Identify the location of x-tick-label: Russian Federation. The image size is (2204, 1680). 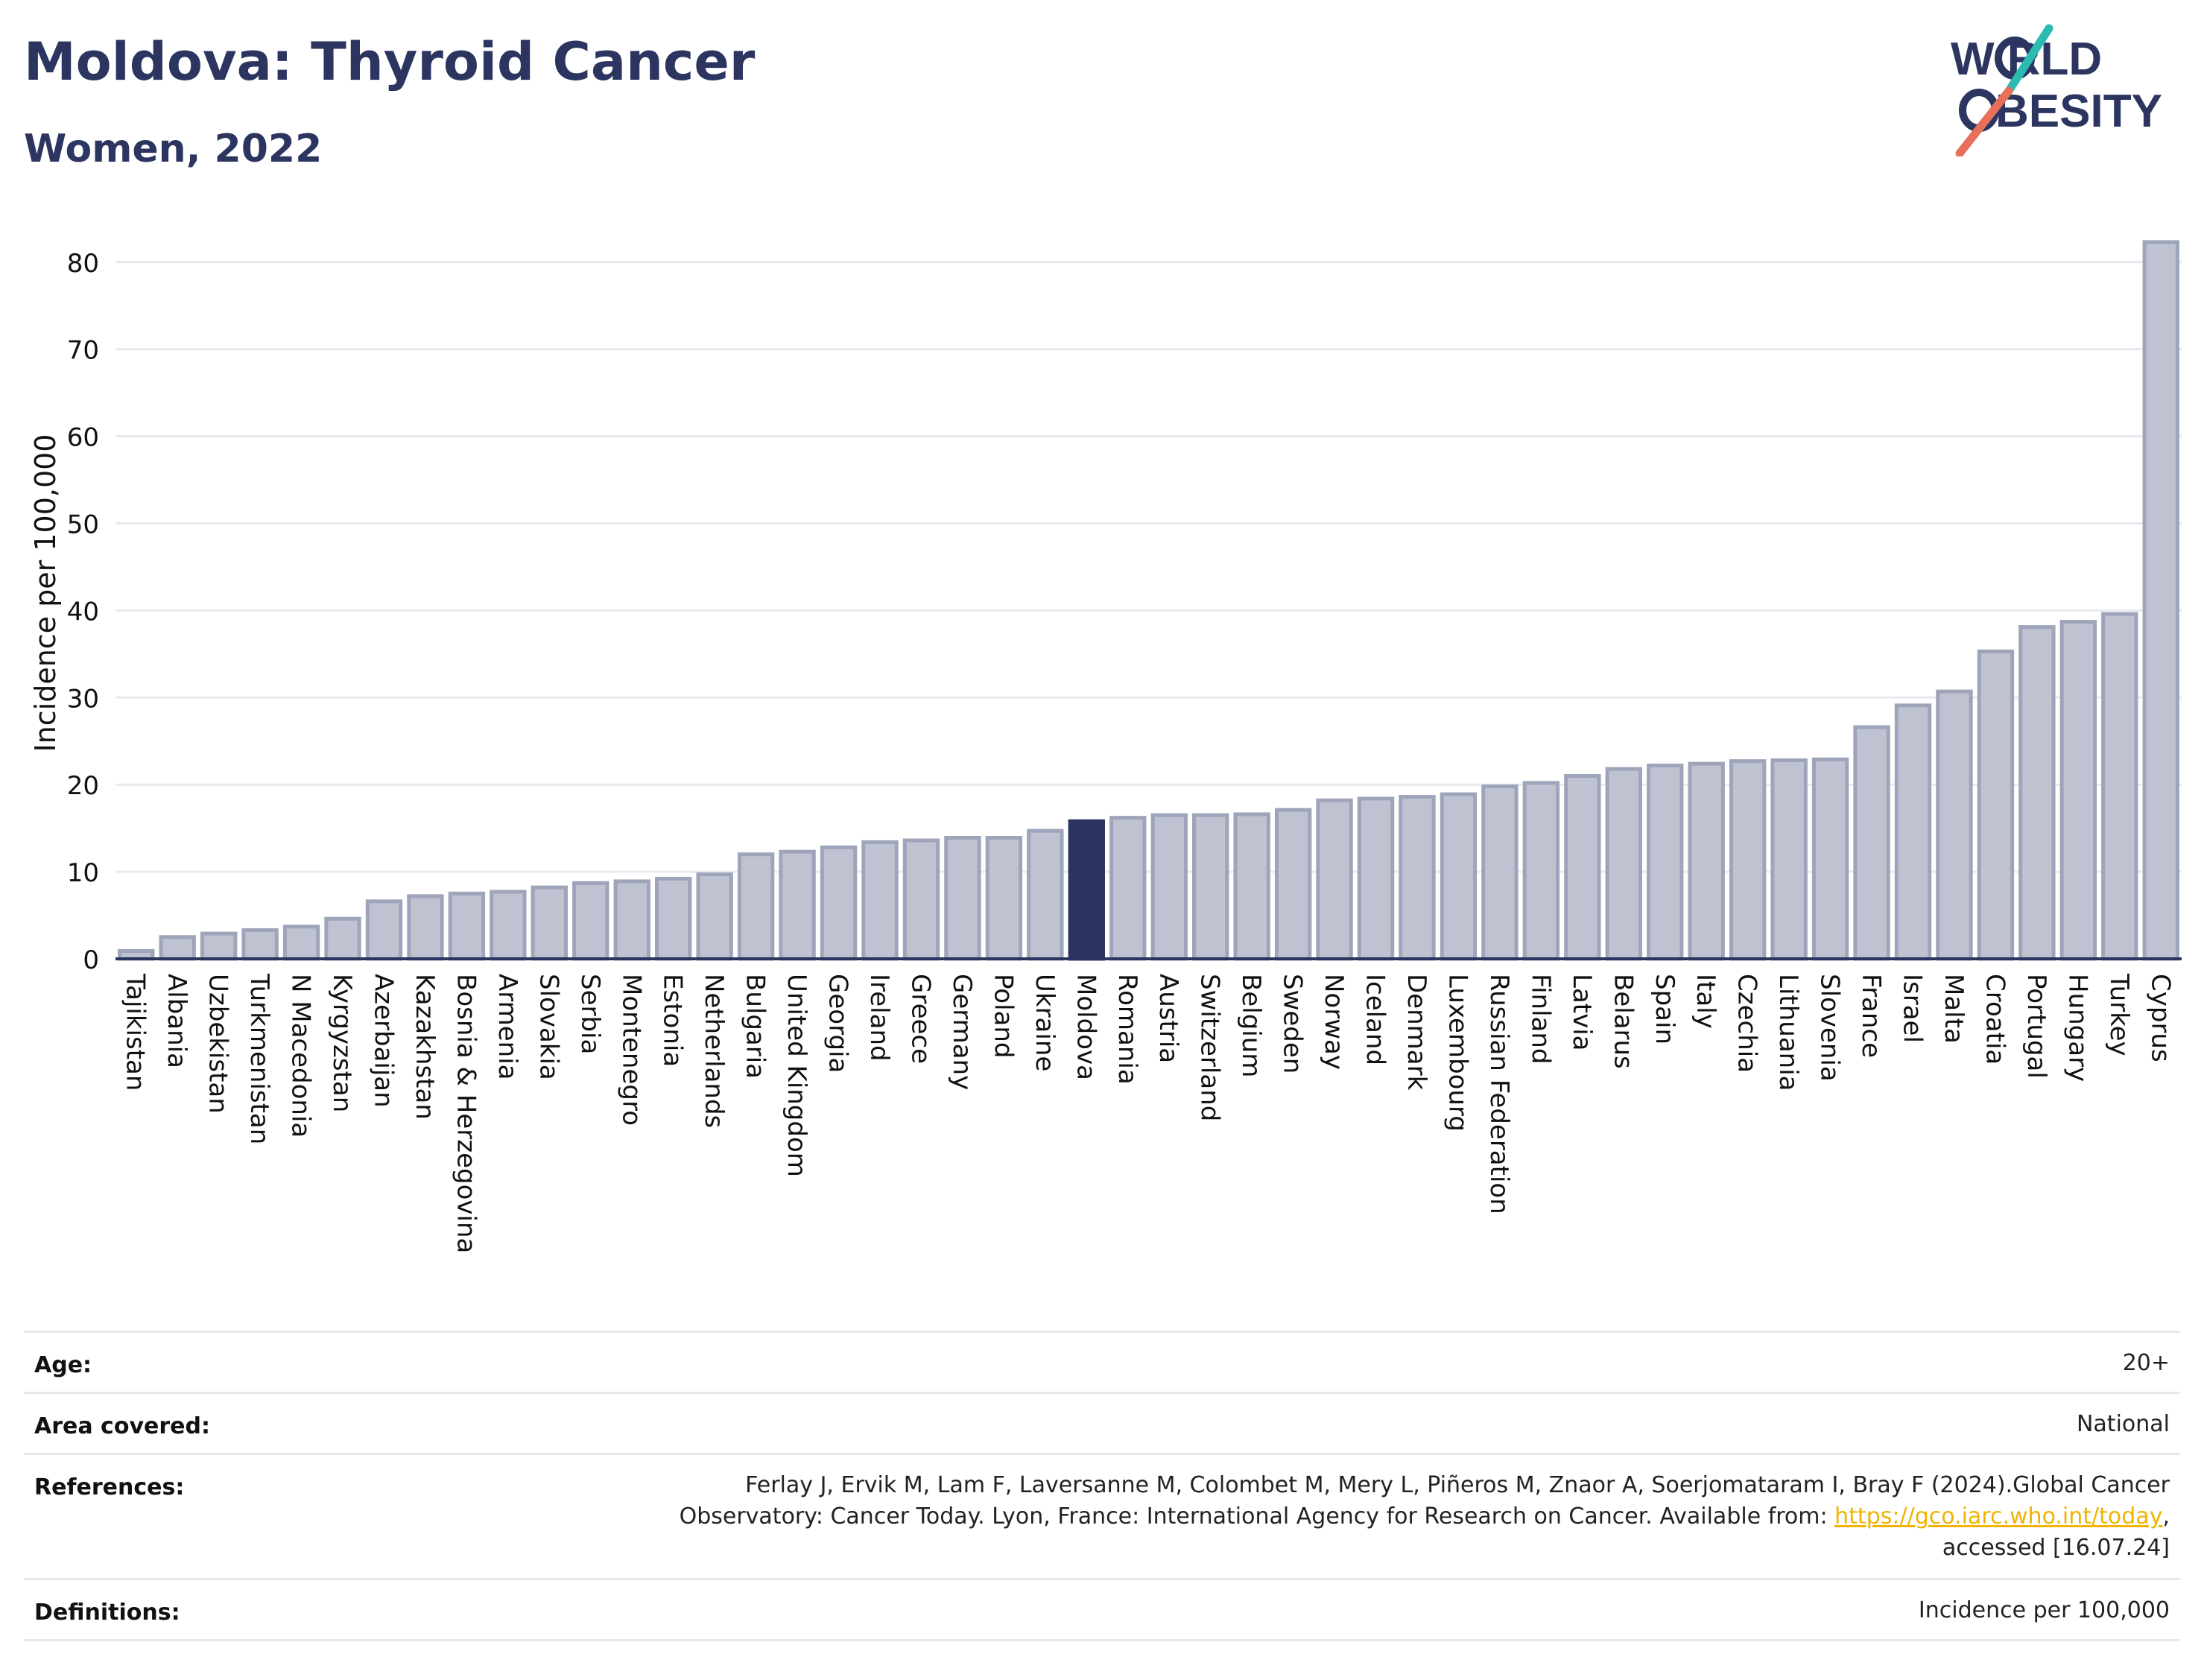
(1499, 1094).